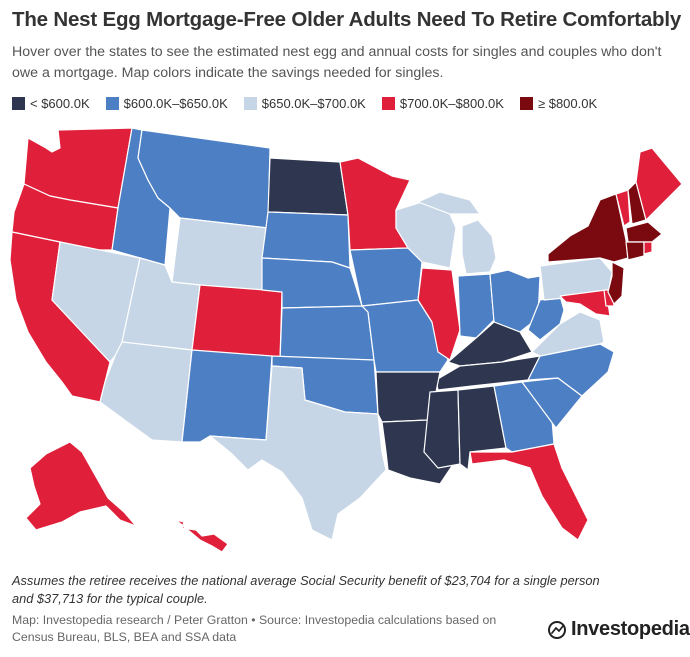 The image size is (690, 657). Describe the element at coordinates (298, 453) in the screenshot. I see `state-texas` at that location.